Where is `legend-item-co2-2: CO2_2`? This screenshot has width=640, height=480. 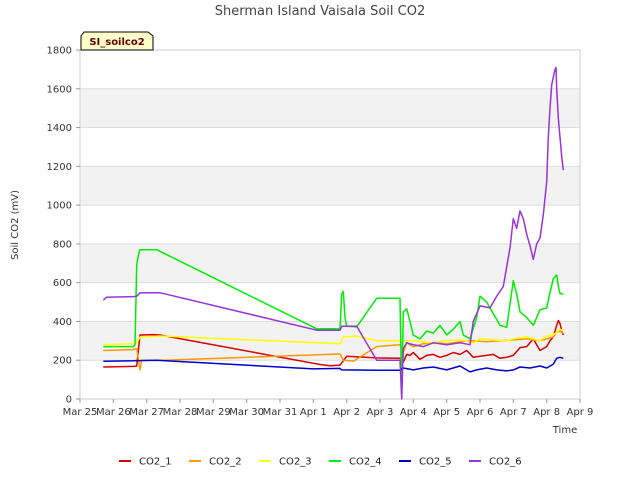
legend-item-co2-2: CO2_2 is located at coordinates (215, 462).